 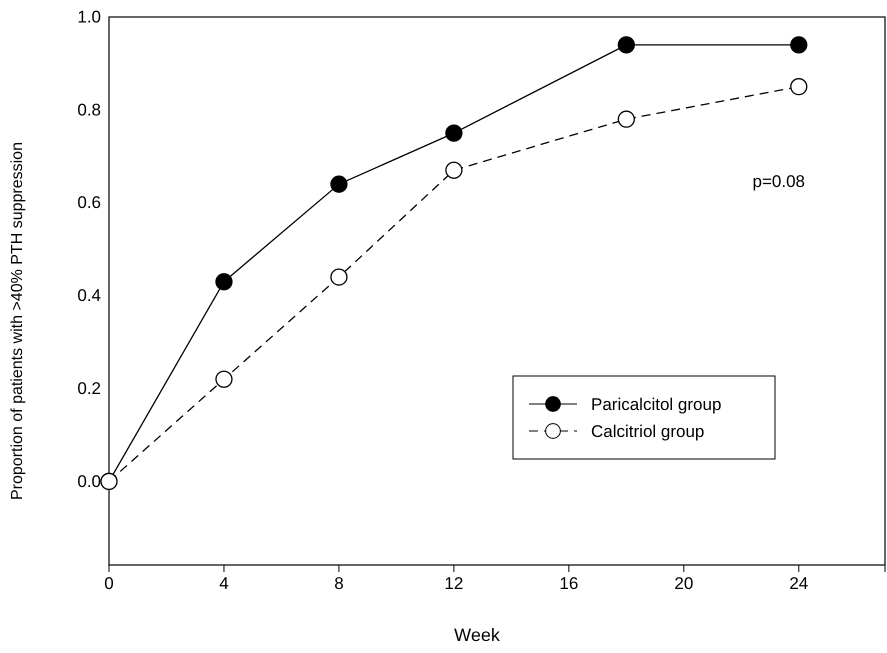 I want to click on legend-label: Calcitriol group, so click(x=647, y=431).